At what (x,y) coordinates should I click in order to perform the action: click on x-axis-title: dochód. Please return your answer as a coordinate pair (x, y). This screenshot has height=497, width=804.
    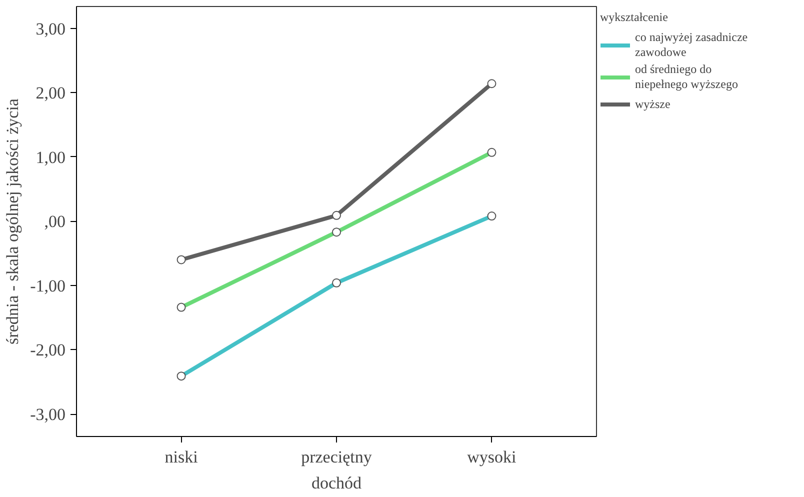
    Looking at the image, I should click on (336, 483).